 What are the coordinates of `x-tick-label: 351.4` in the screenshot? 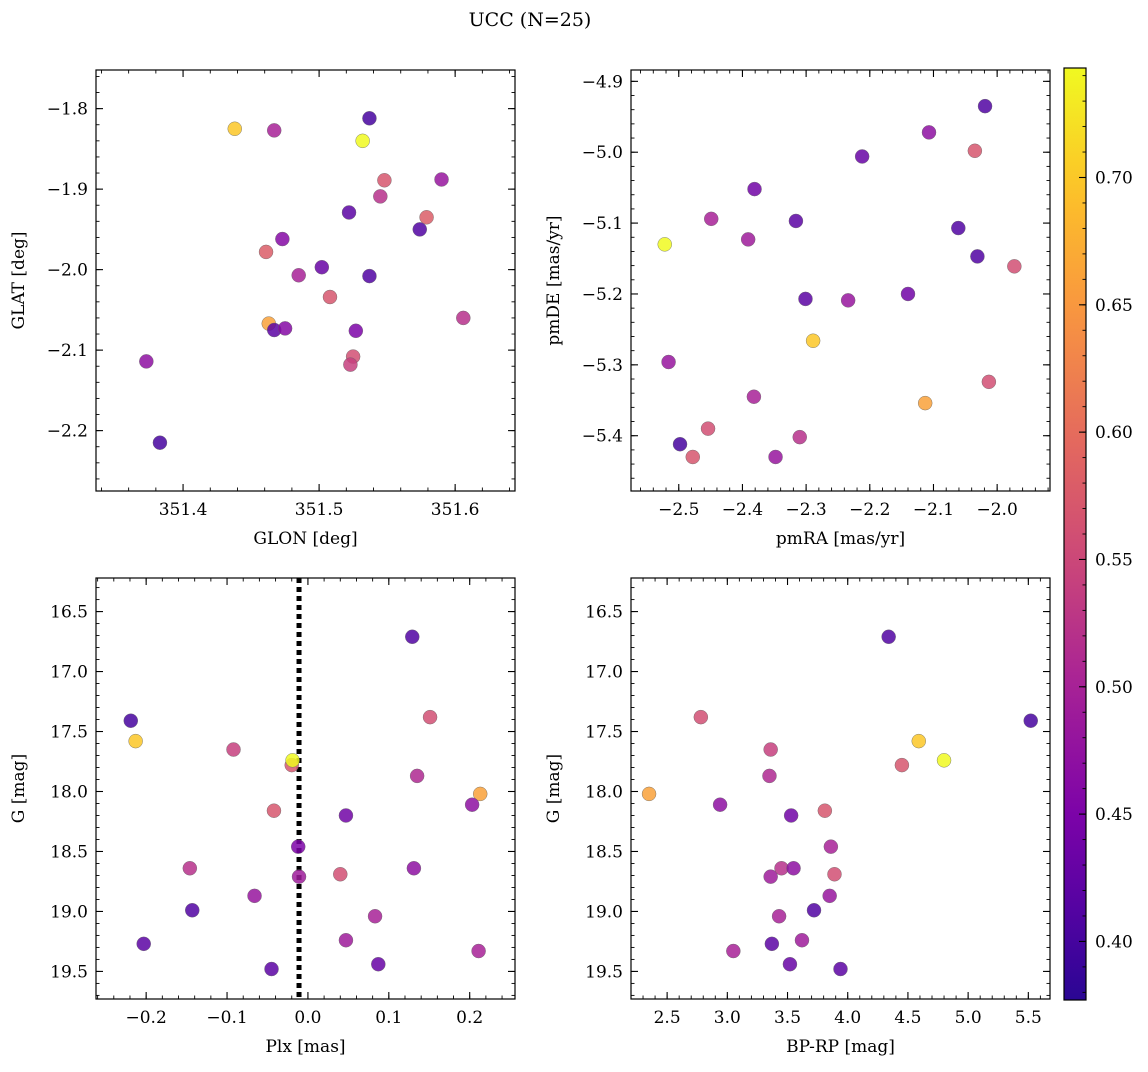 It's located at (183, 510).